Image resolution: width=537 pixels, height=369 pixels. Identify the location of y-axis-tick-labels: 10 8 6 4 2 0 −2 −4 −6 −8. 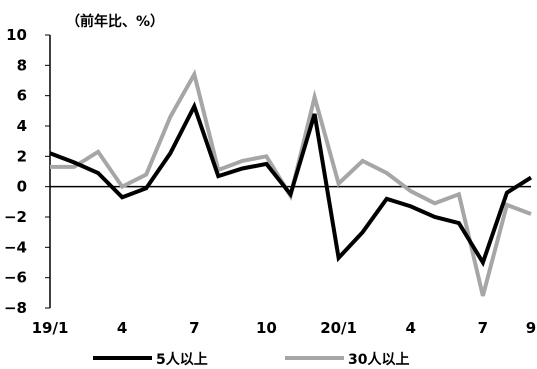
(27, 171).